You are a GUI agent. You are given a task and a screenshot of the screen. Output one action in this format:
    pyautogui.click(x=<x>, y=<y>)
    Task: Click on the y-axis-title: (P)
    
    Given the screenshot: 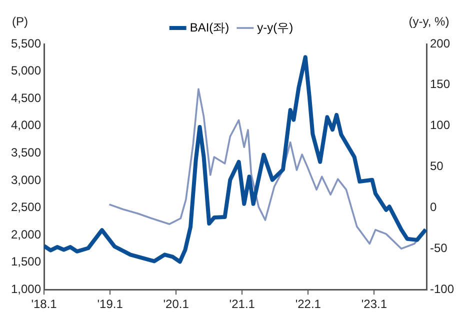 What is the action you would take?
    pyautogui.click(x=20, y=21)
    